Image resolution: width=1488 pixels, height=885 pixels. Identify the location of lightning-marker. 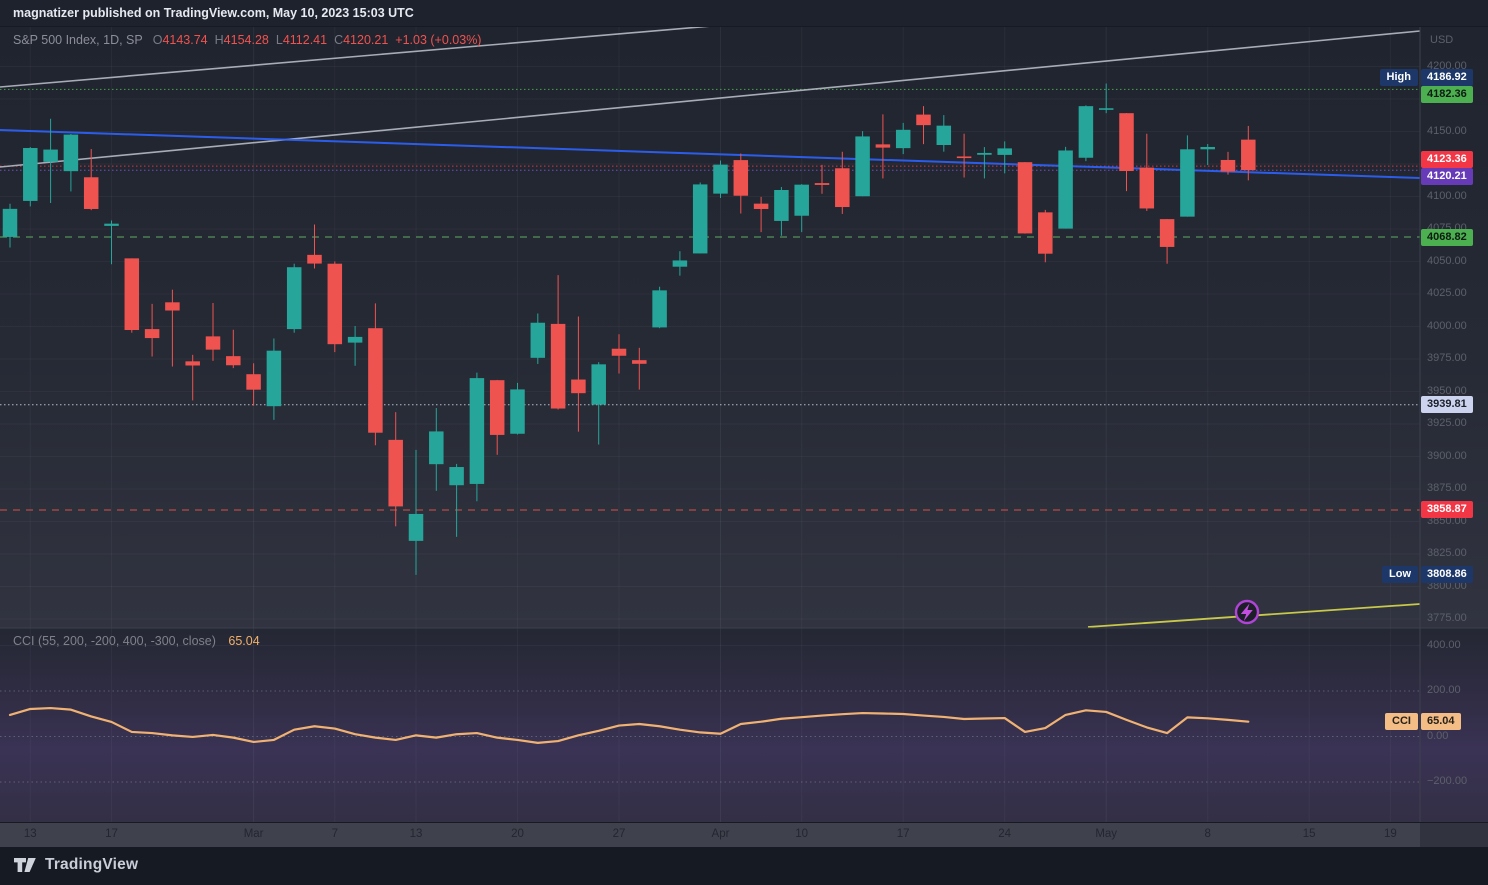
(1247, 612).